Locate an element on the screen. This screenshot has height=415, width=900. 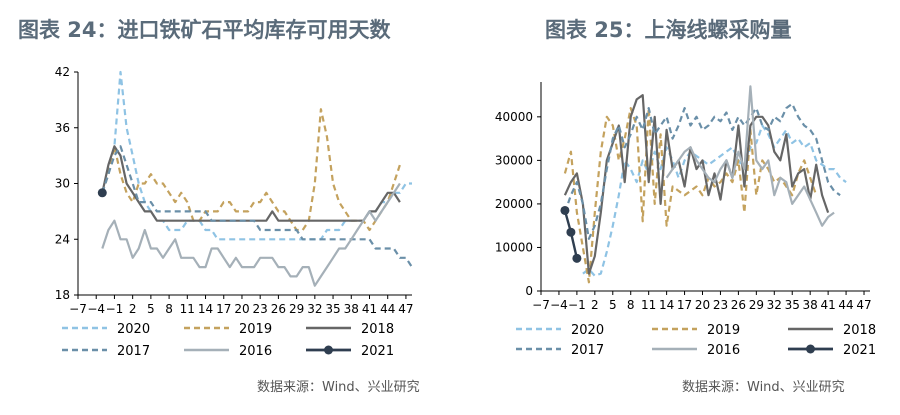
y-tick-label: 10000 is located at coordinates (514, 247).